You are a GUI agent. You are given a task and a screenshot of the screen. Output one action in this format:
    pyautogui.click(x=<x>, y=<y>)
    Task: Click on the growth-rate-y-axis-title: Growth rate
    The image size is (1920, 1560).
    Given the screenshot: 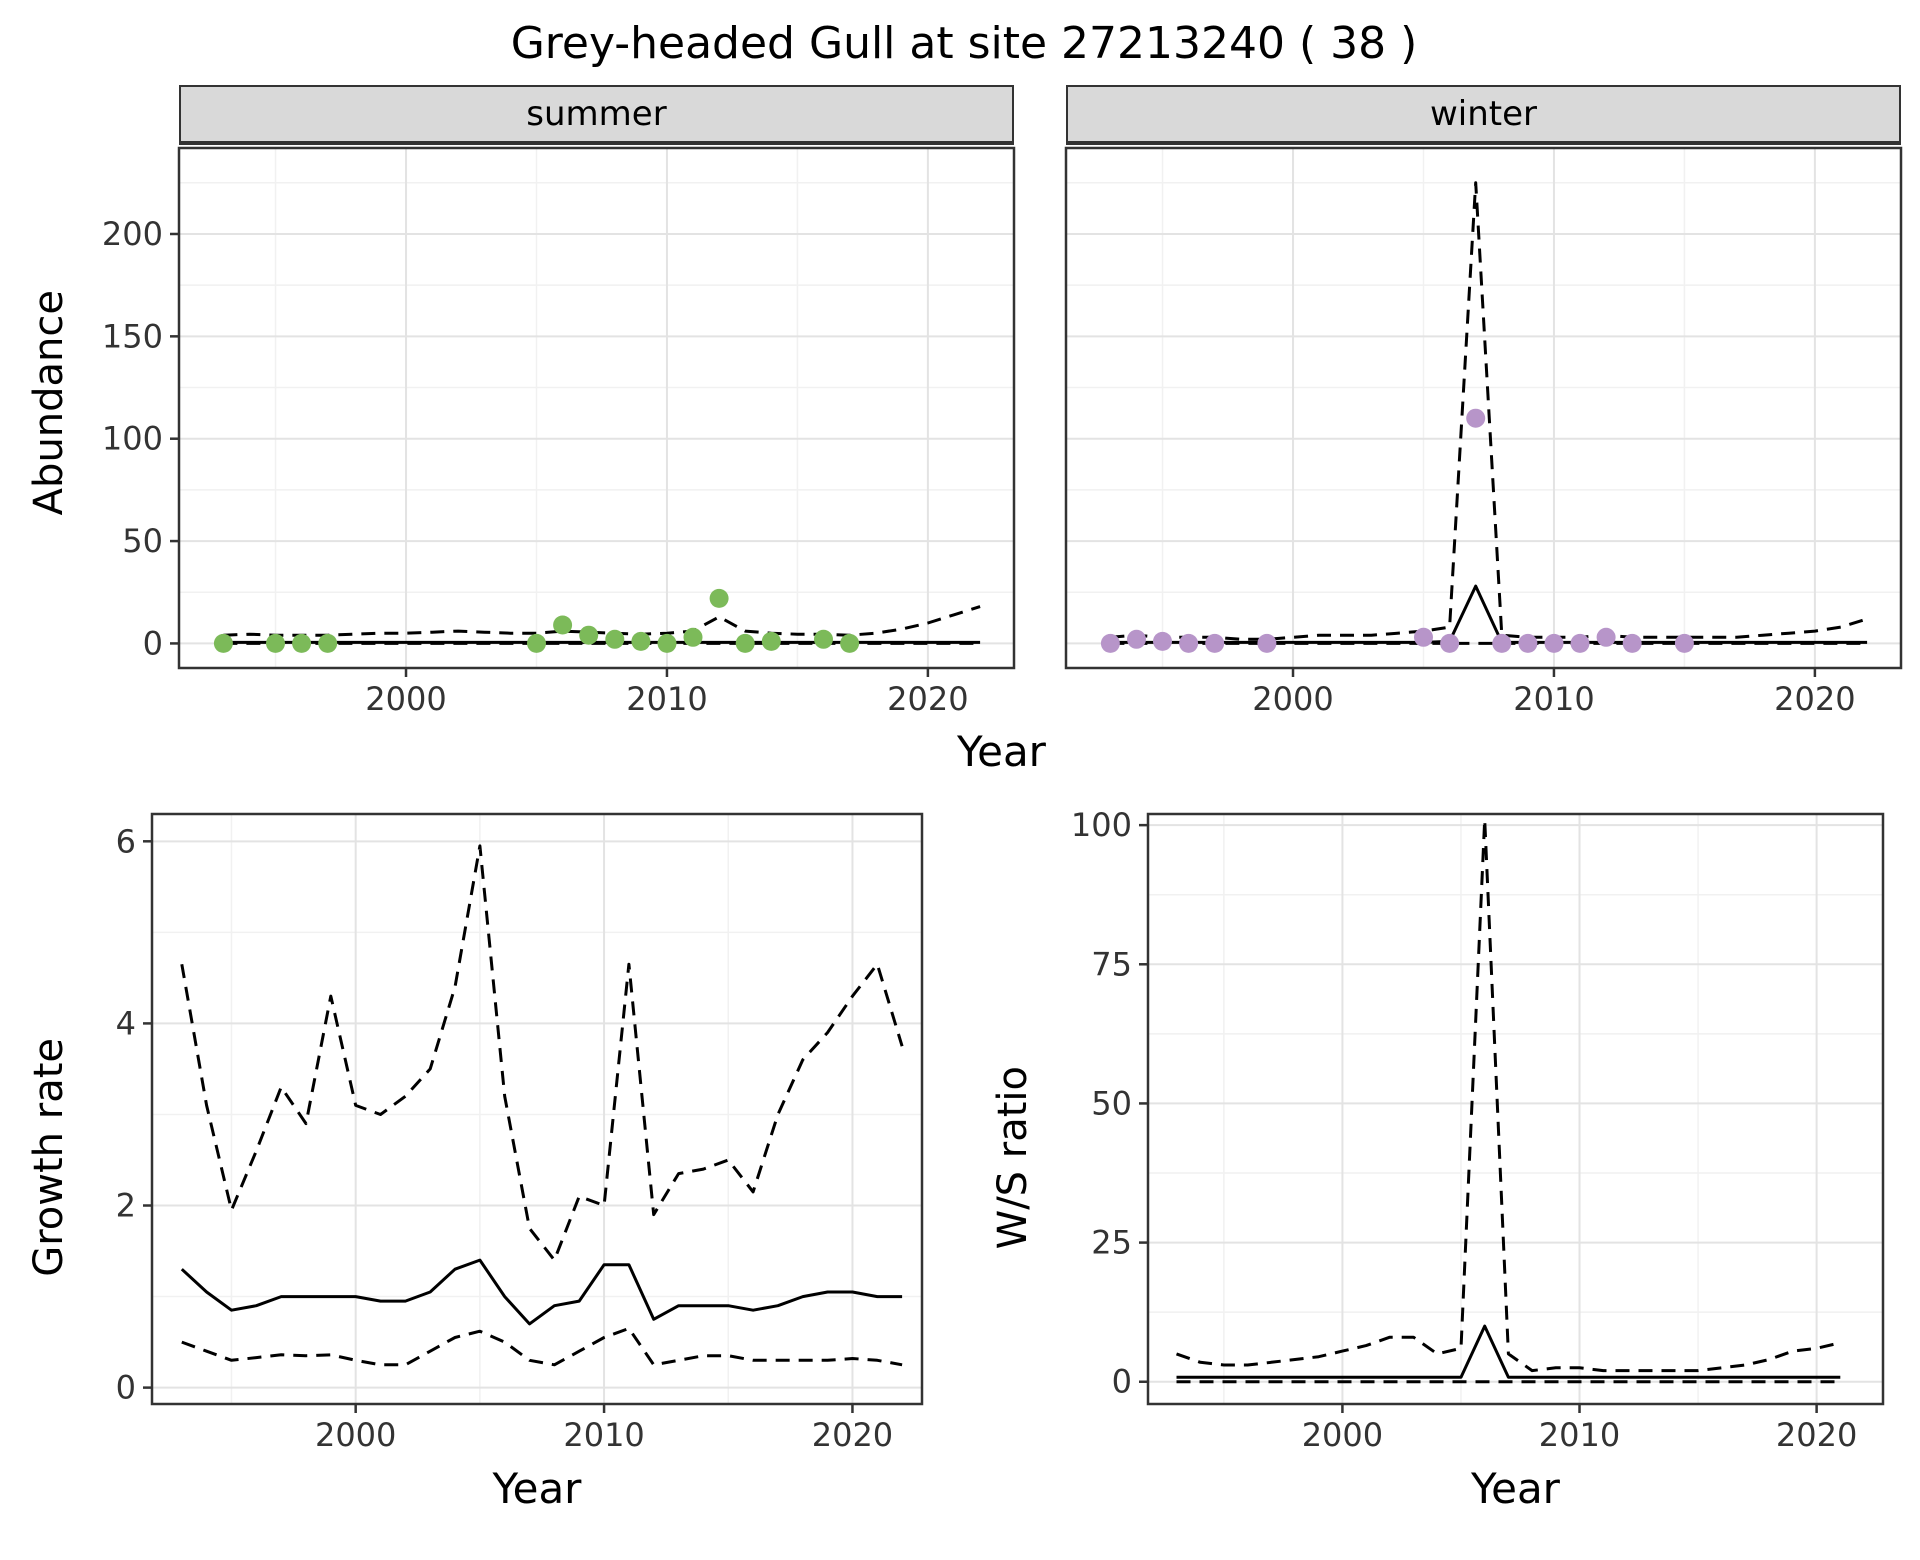 What is the action you would take?
    pyautogui.click(x=49, y=1157)
    